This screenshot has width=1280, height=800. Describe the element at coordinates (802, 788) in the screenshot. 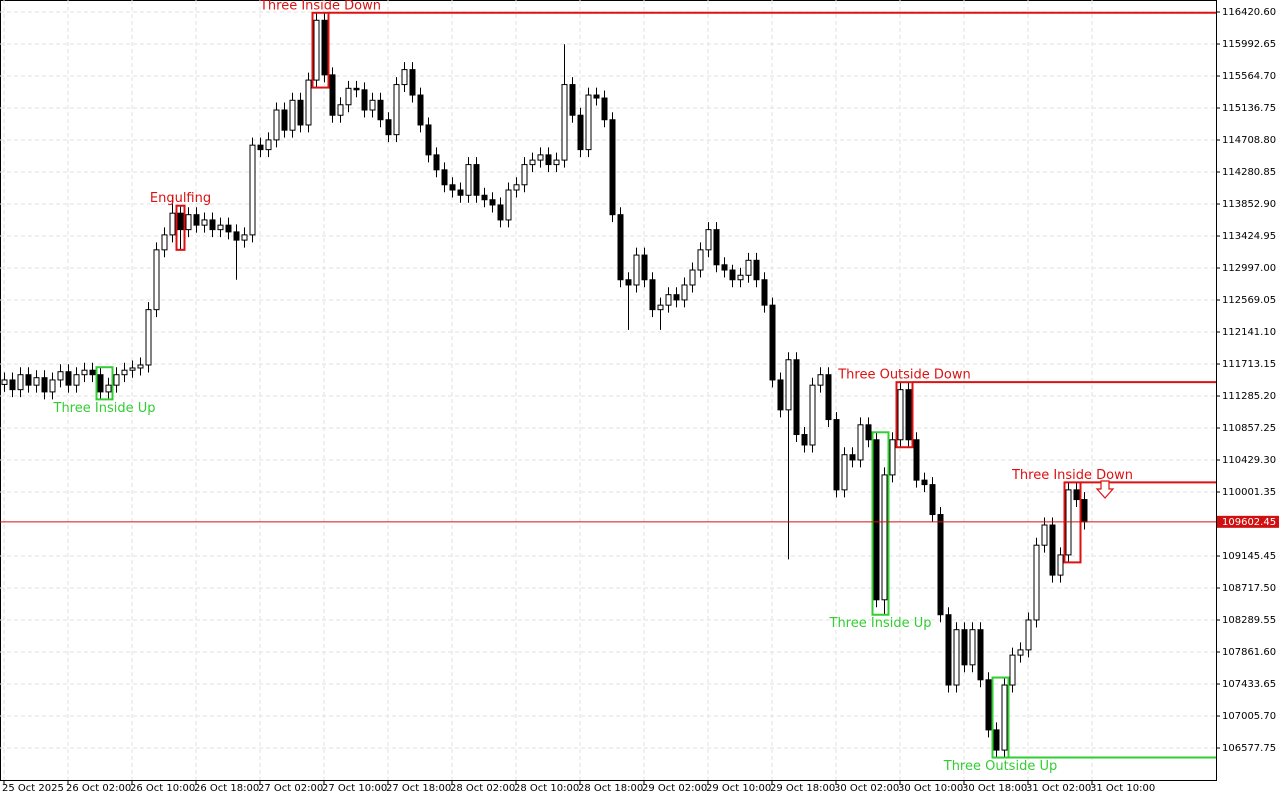

I see `x-tick-label: 29 Oct 18:00` at that location.